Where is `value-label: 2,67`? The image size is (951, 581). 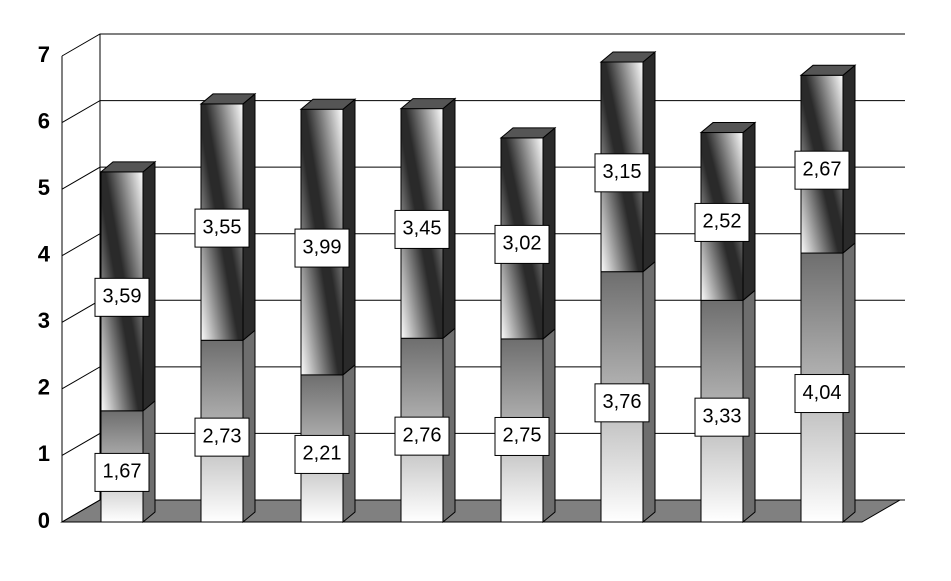
value-label: 2,67 is located at coordinates (822, 169).